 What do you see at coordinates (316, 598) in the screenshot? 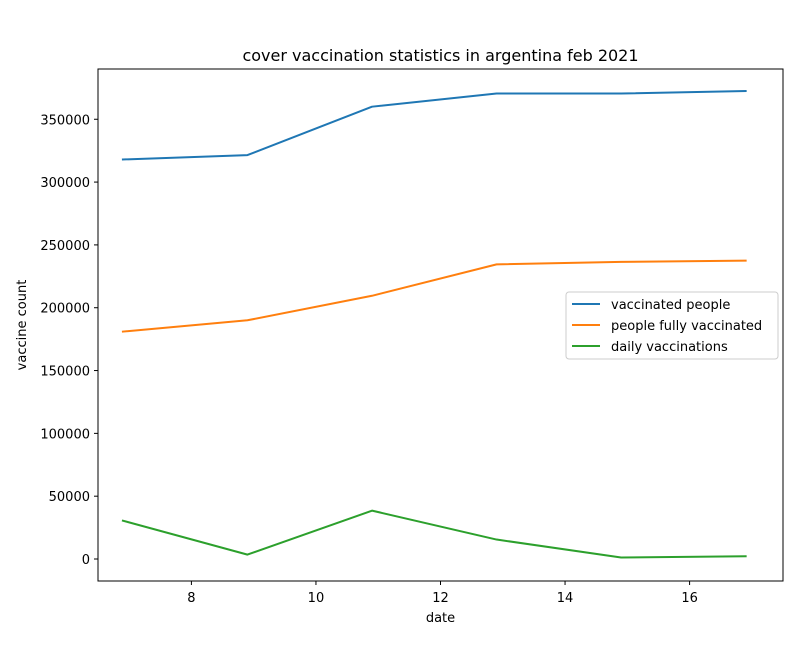
I see `x-tick-label: 10` at bounding box center [316, 598].